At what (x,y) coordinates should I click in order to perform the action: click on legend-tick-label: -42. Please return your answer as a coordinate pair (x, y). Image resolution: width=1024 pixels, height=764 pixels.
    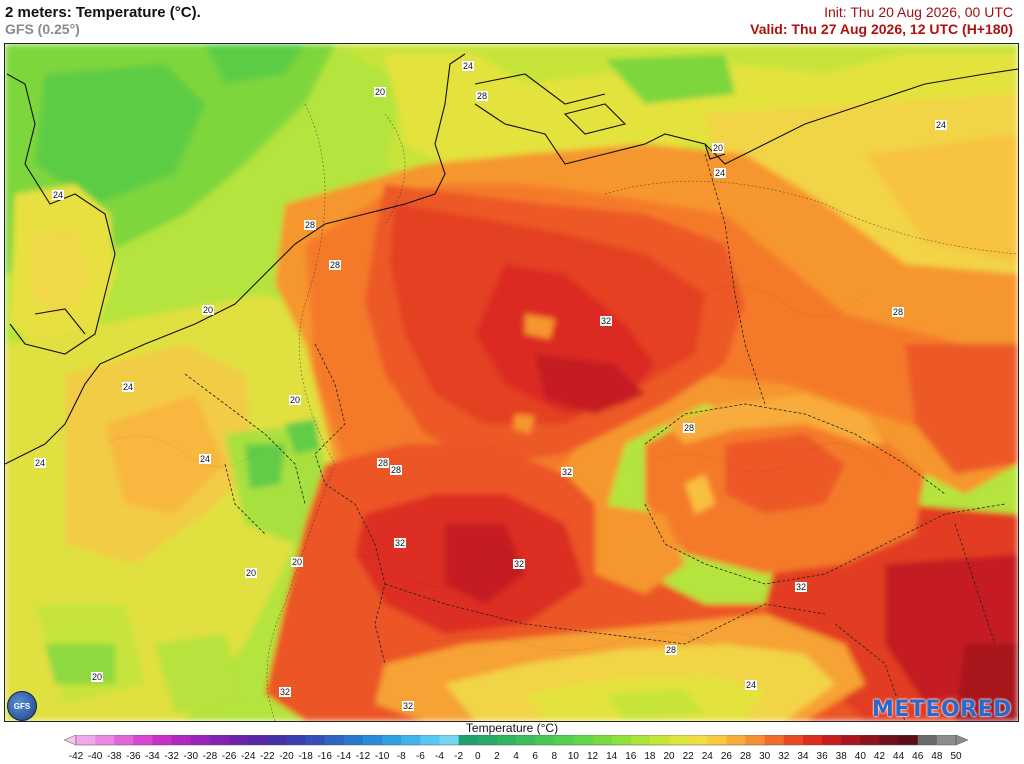
    Looking at the image, I should click on (76, 756).